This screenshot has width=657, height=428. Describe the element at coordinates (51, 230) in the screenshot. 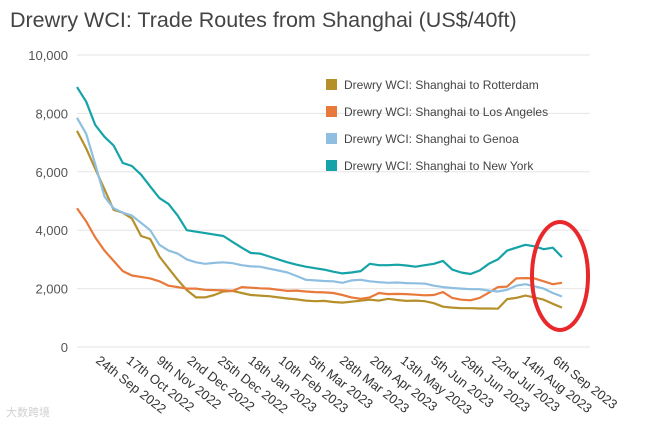

I see `y-tick-label: 4,000` at that location.